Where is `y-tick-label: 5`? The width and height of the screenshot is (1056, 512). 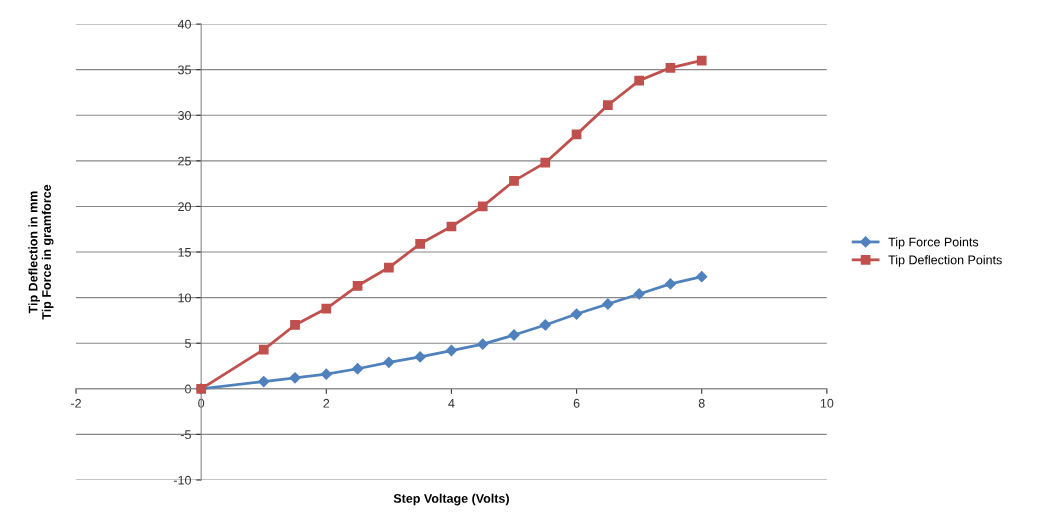
y-tick-label: 5 is located at coordinates (187, 343).